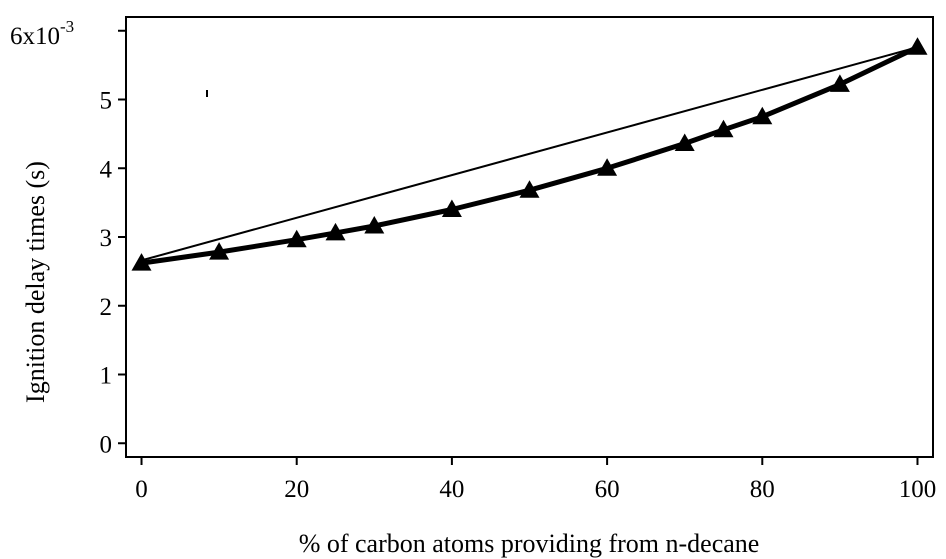  I want to click on y-multiplier-text: x10, so click(42, 36).